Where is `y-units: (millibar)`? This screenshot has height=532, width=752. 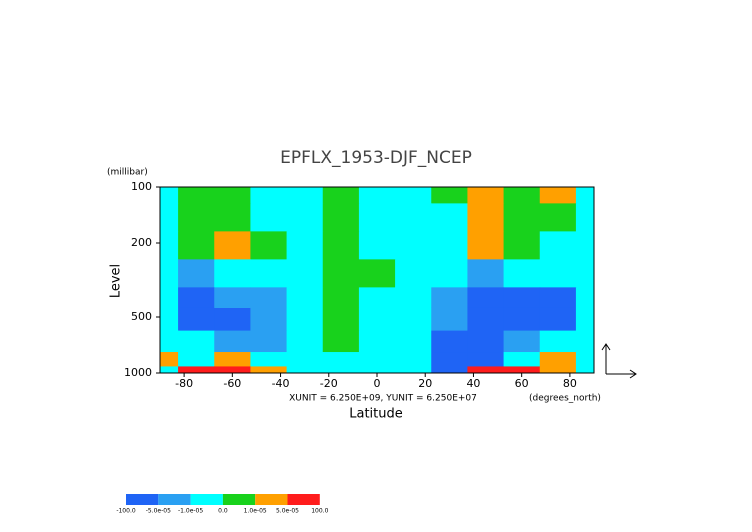
y-units: (millibar) is located at coordinates (127, 173).